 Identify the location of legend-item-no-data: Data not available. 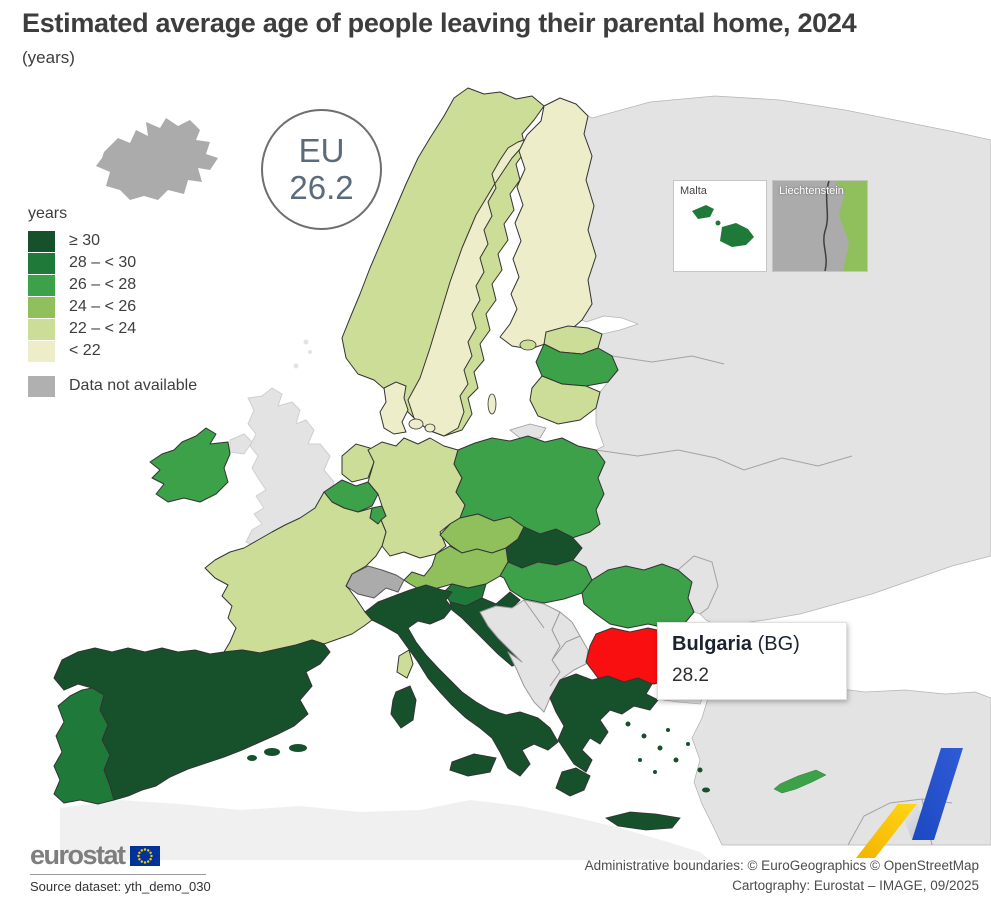
(112, 386).